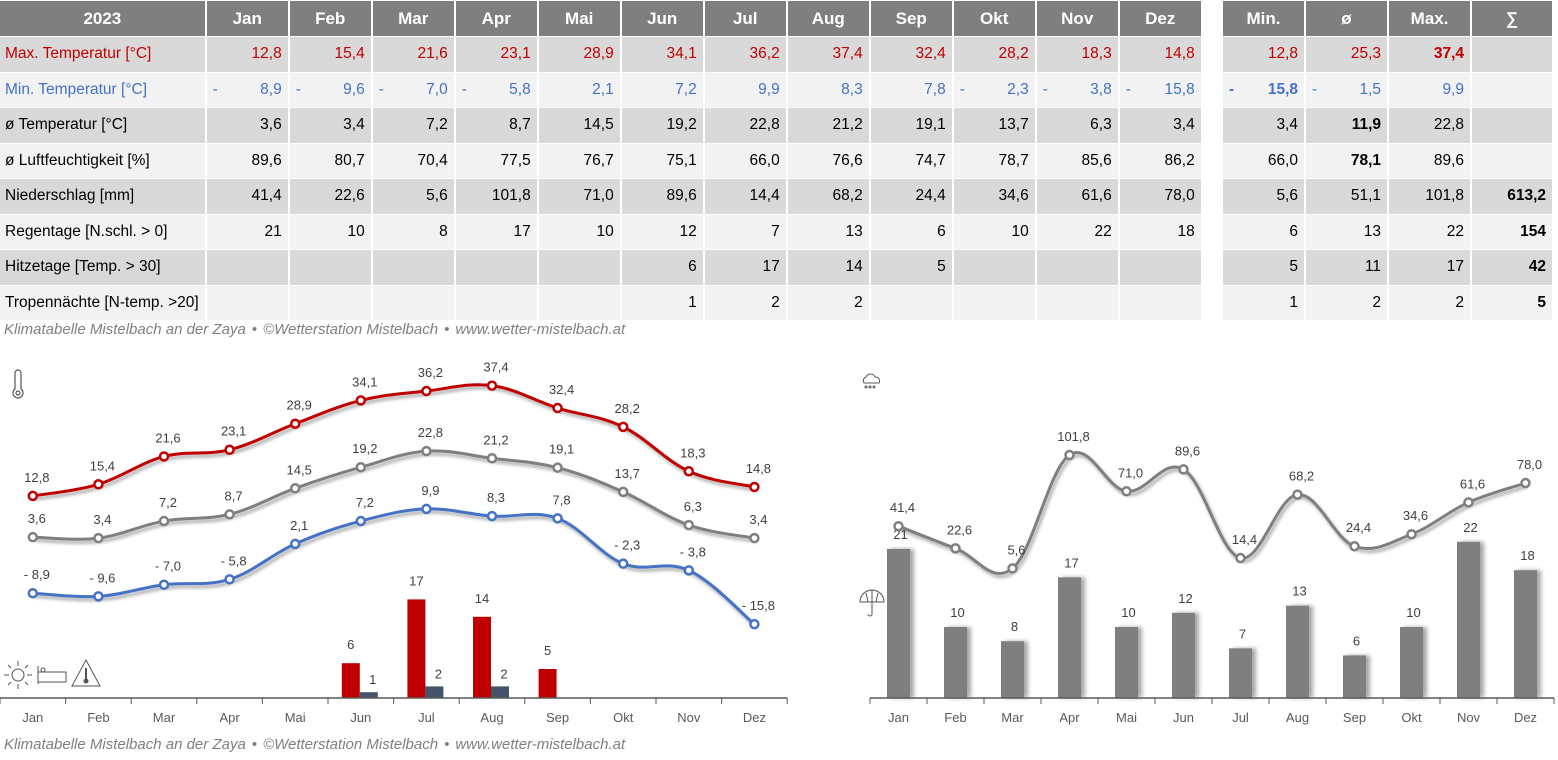  What do you see at coordinates (168, 566) in the screenshot?
I see `line-data-label: - 7,0` at bounding box center [168, 566].